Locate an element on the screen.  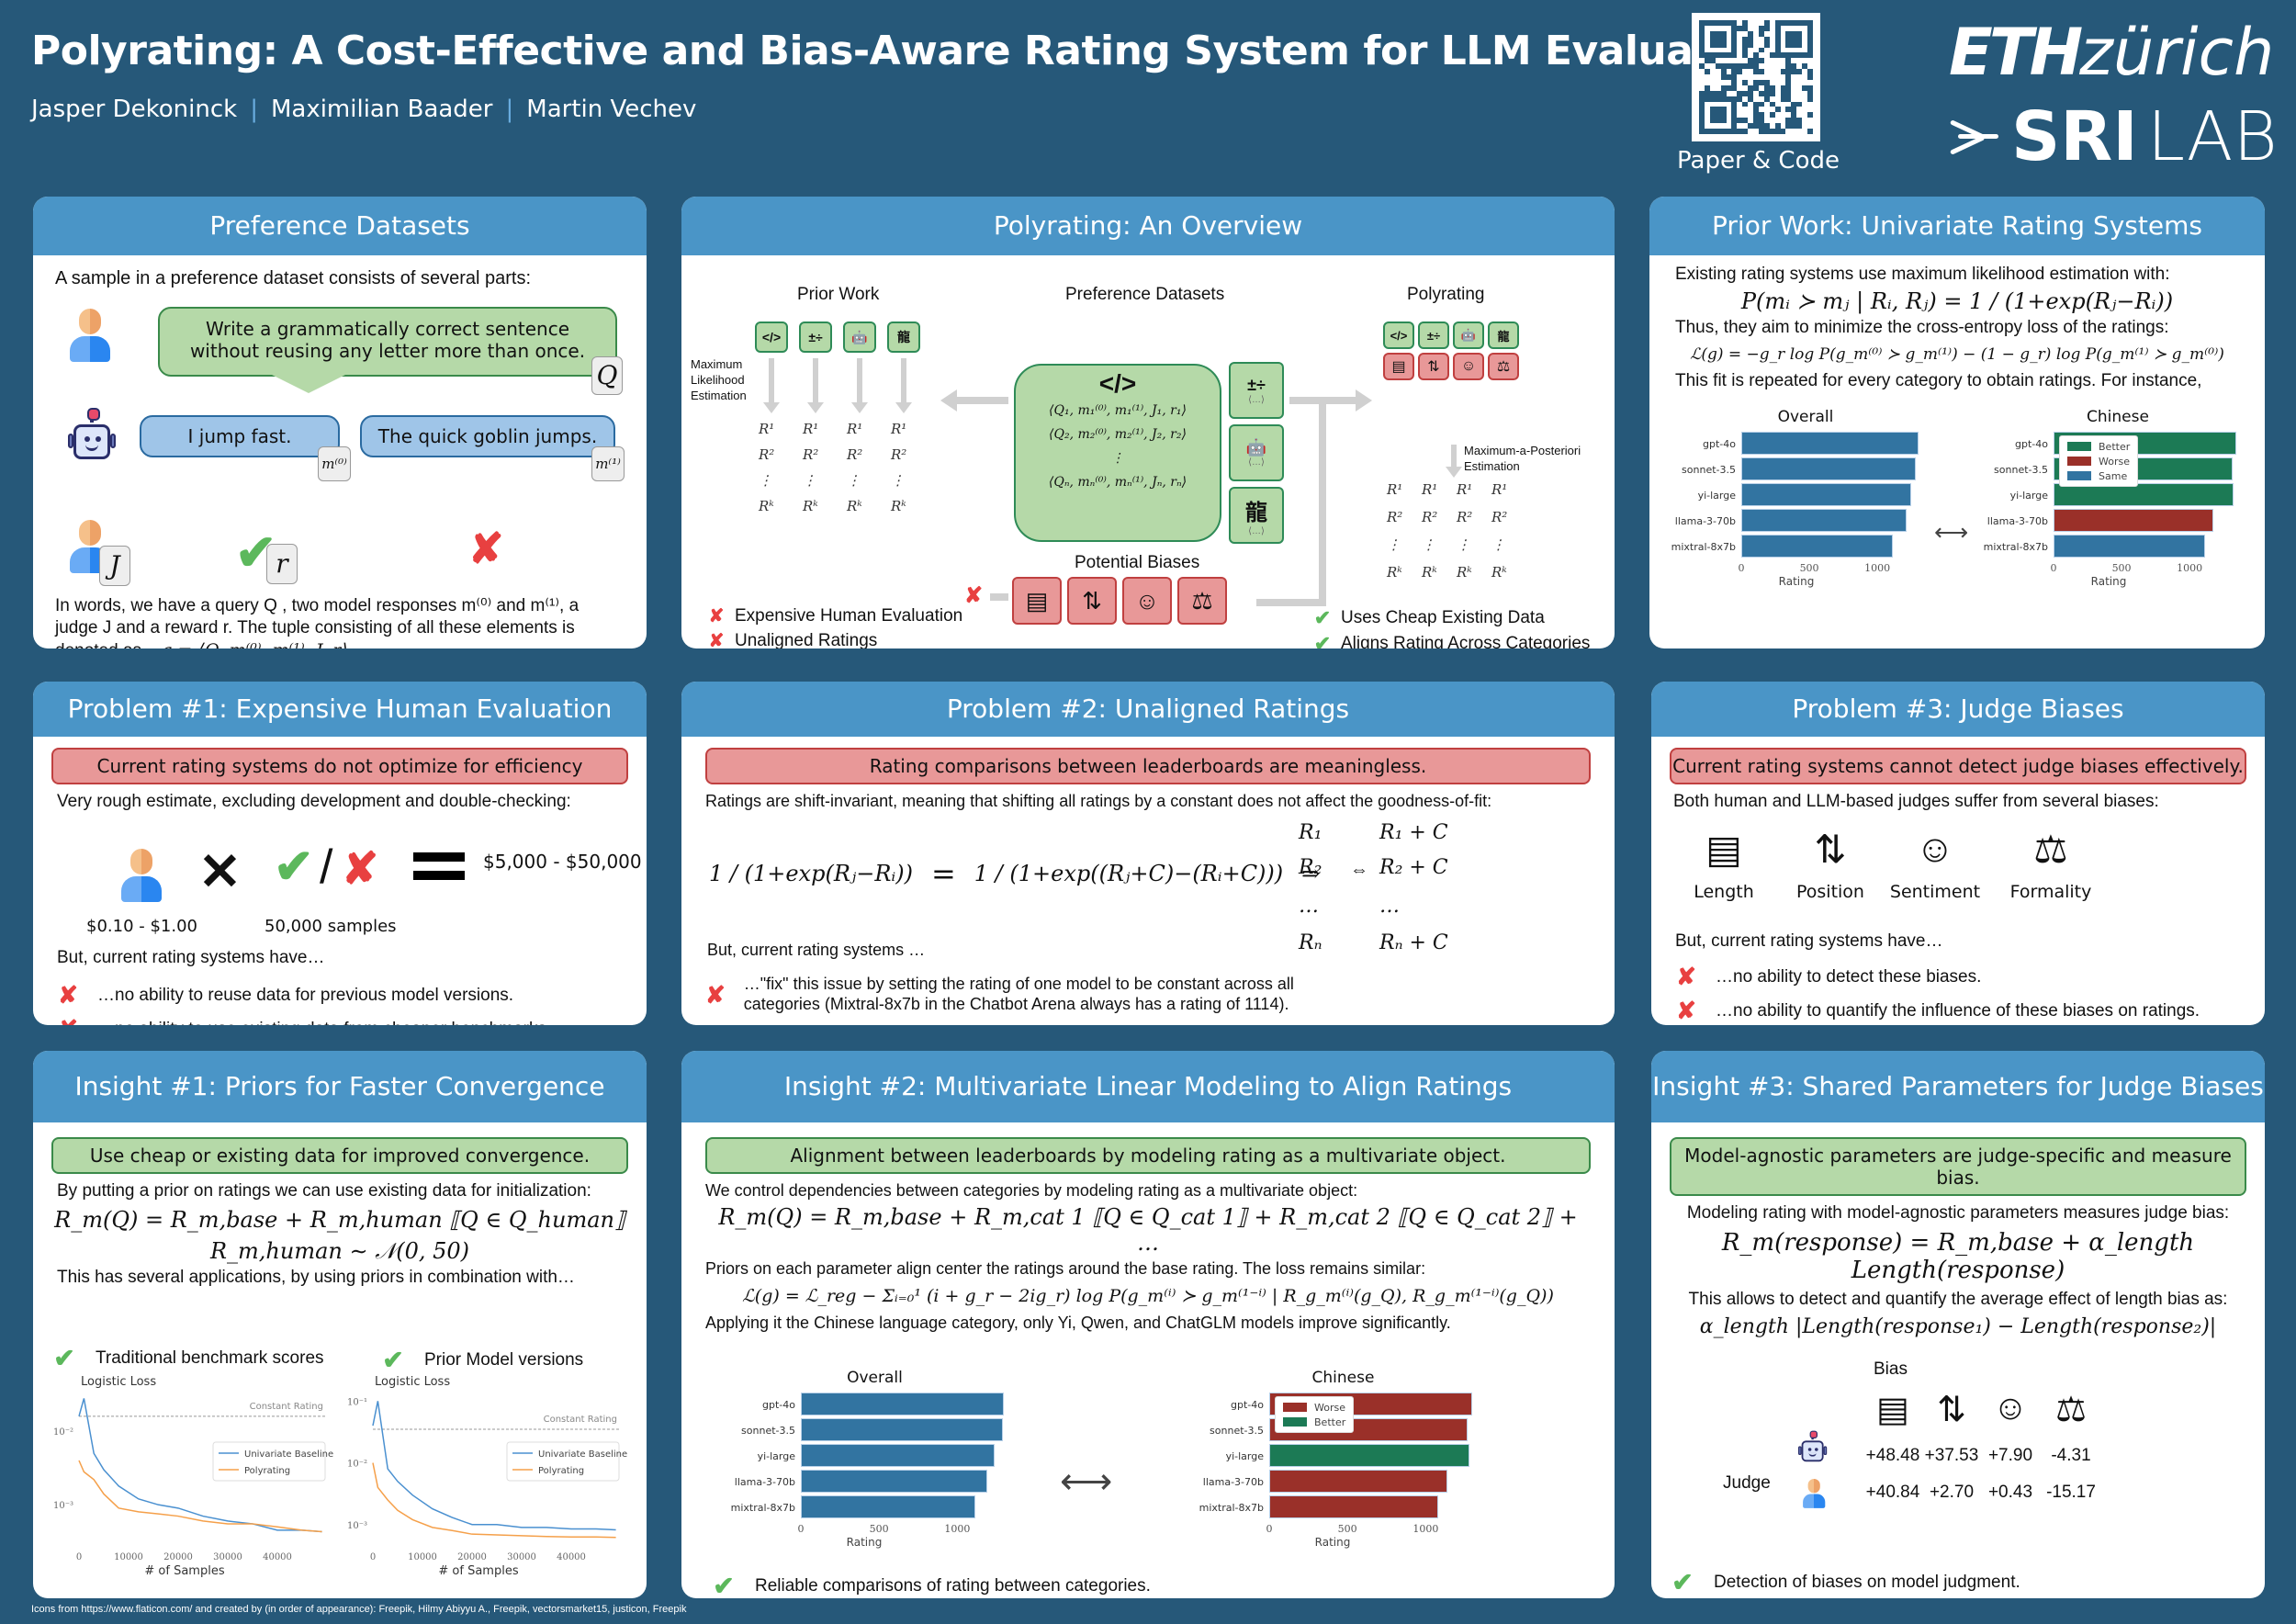
mle-arrow is located at coordinates (771, 381).